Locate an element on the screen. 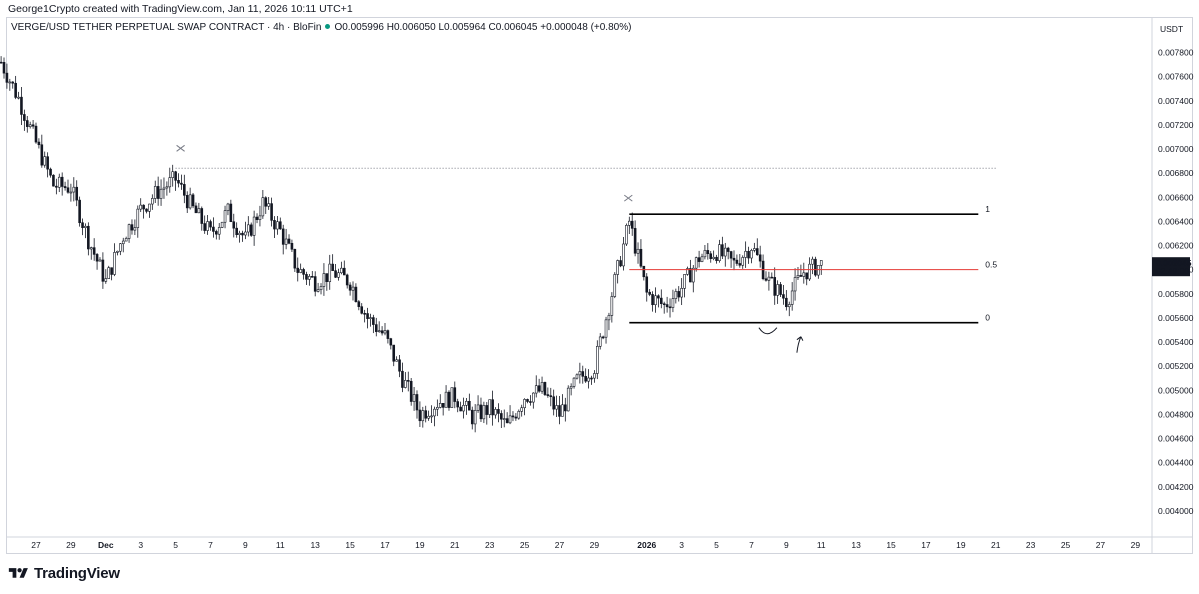 This screenshot has width=1199, height=594. x-tick-label: Dec is located at coordinates (106, 545).